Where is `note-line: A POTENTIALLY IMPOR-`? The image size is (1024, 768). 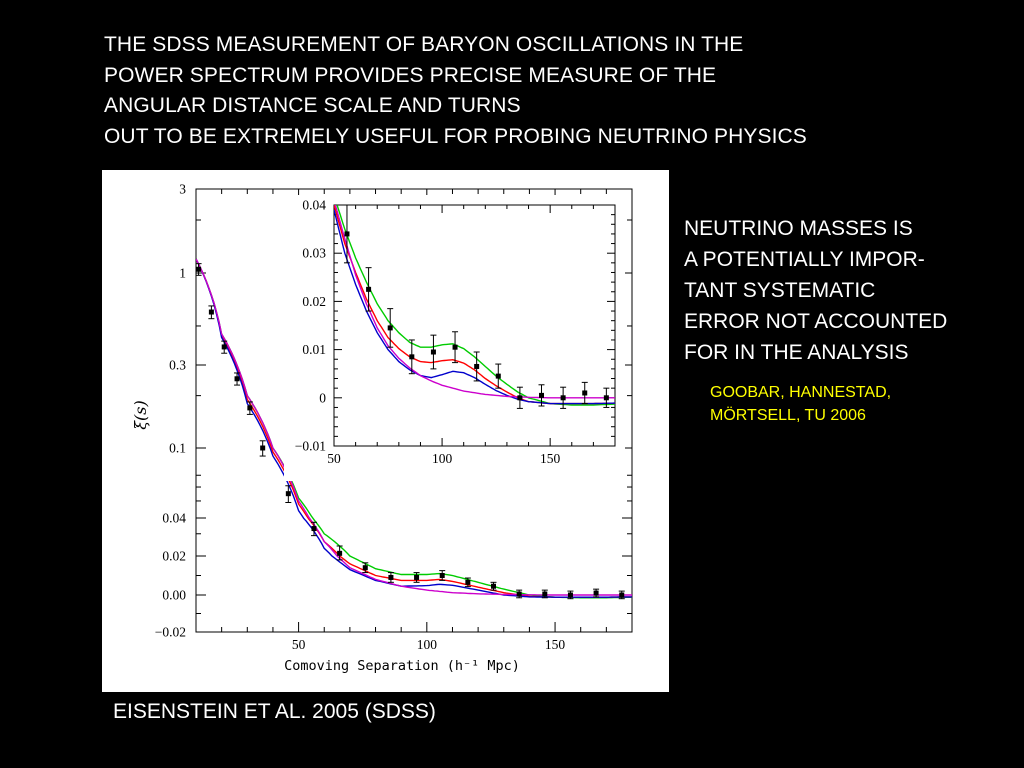
note-line: A POTENTIALLY IMPOR- is located at coordinates (804, 259).